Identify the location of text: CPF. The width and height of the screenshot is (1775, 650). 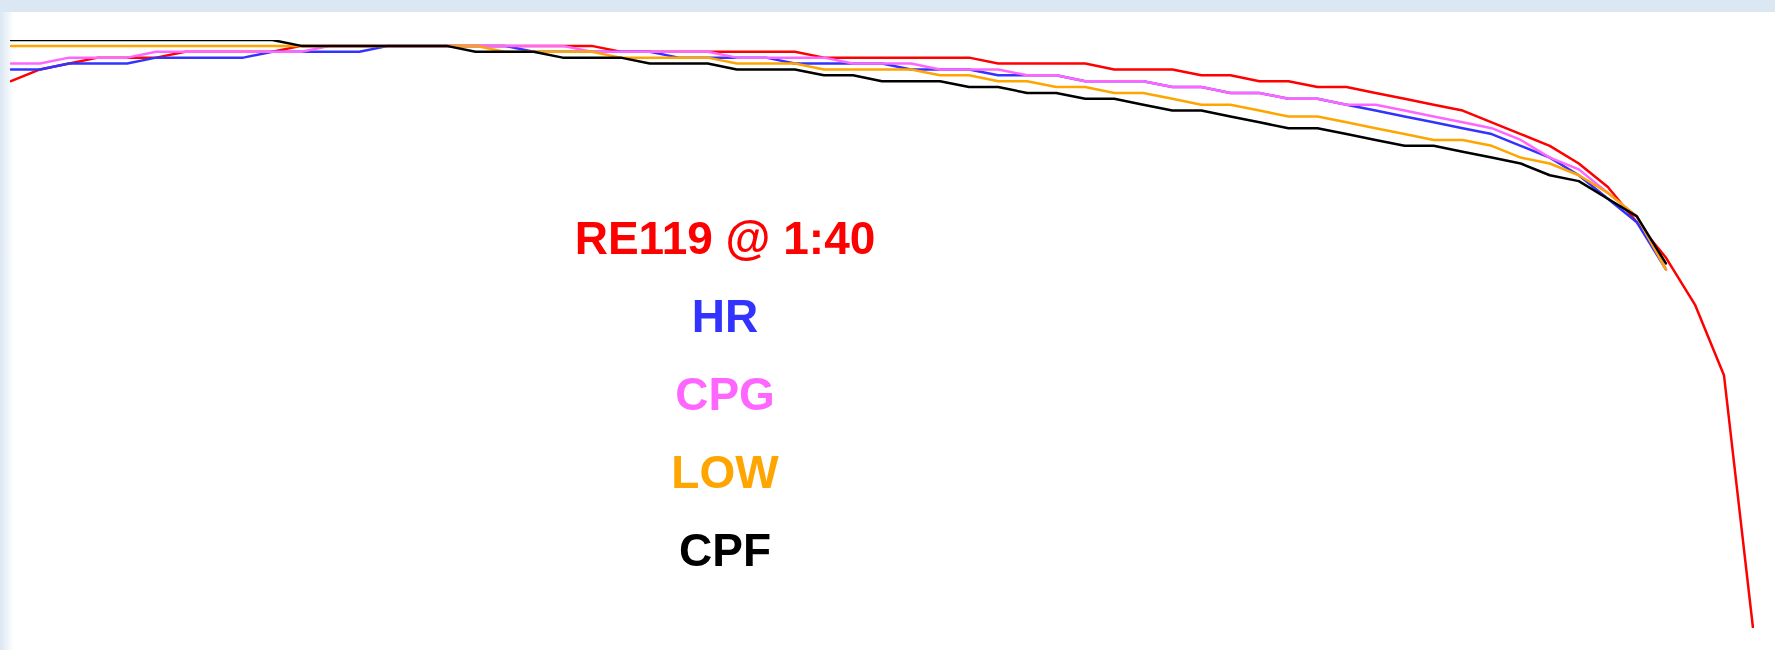
(725, 549).